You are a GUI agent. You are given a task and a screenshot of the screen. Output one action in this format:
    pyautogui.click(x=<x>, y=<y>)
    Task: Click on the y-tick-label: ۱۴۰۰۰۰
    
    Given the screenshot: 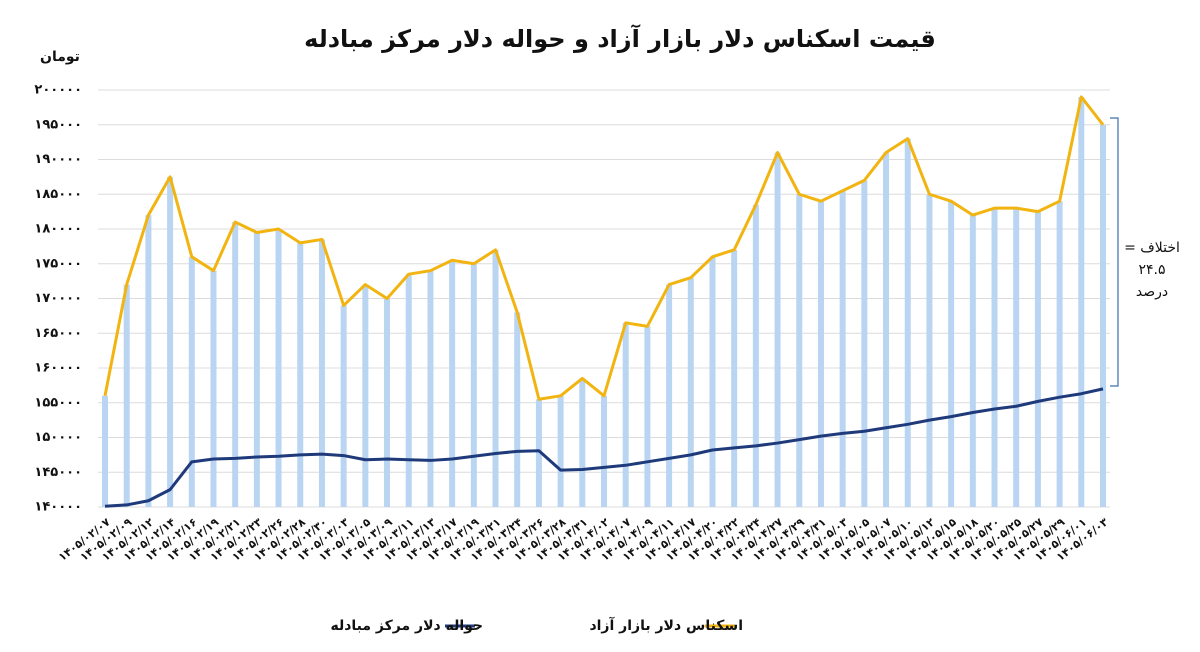 What is the action you would take?
    pyautogui.click(x=58, y=507)
    